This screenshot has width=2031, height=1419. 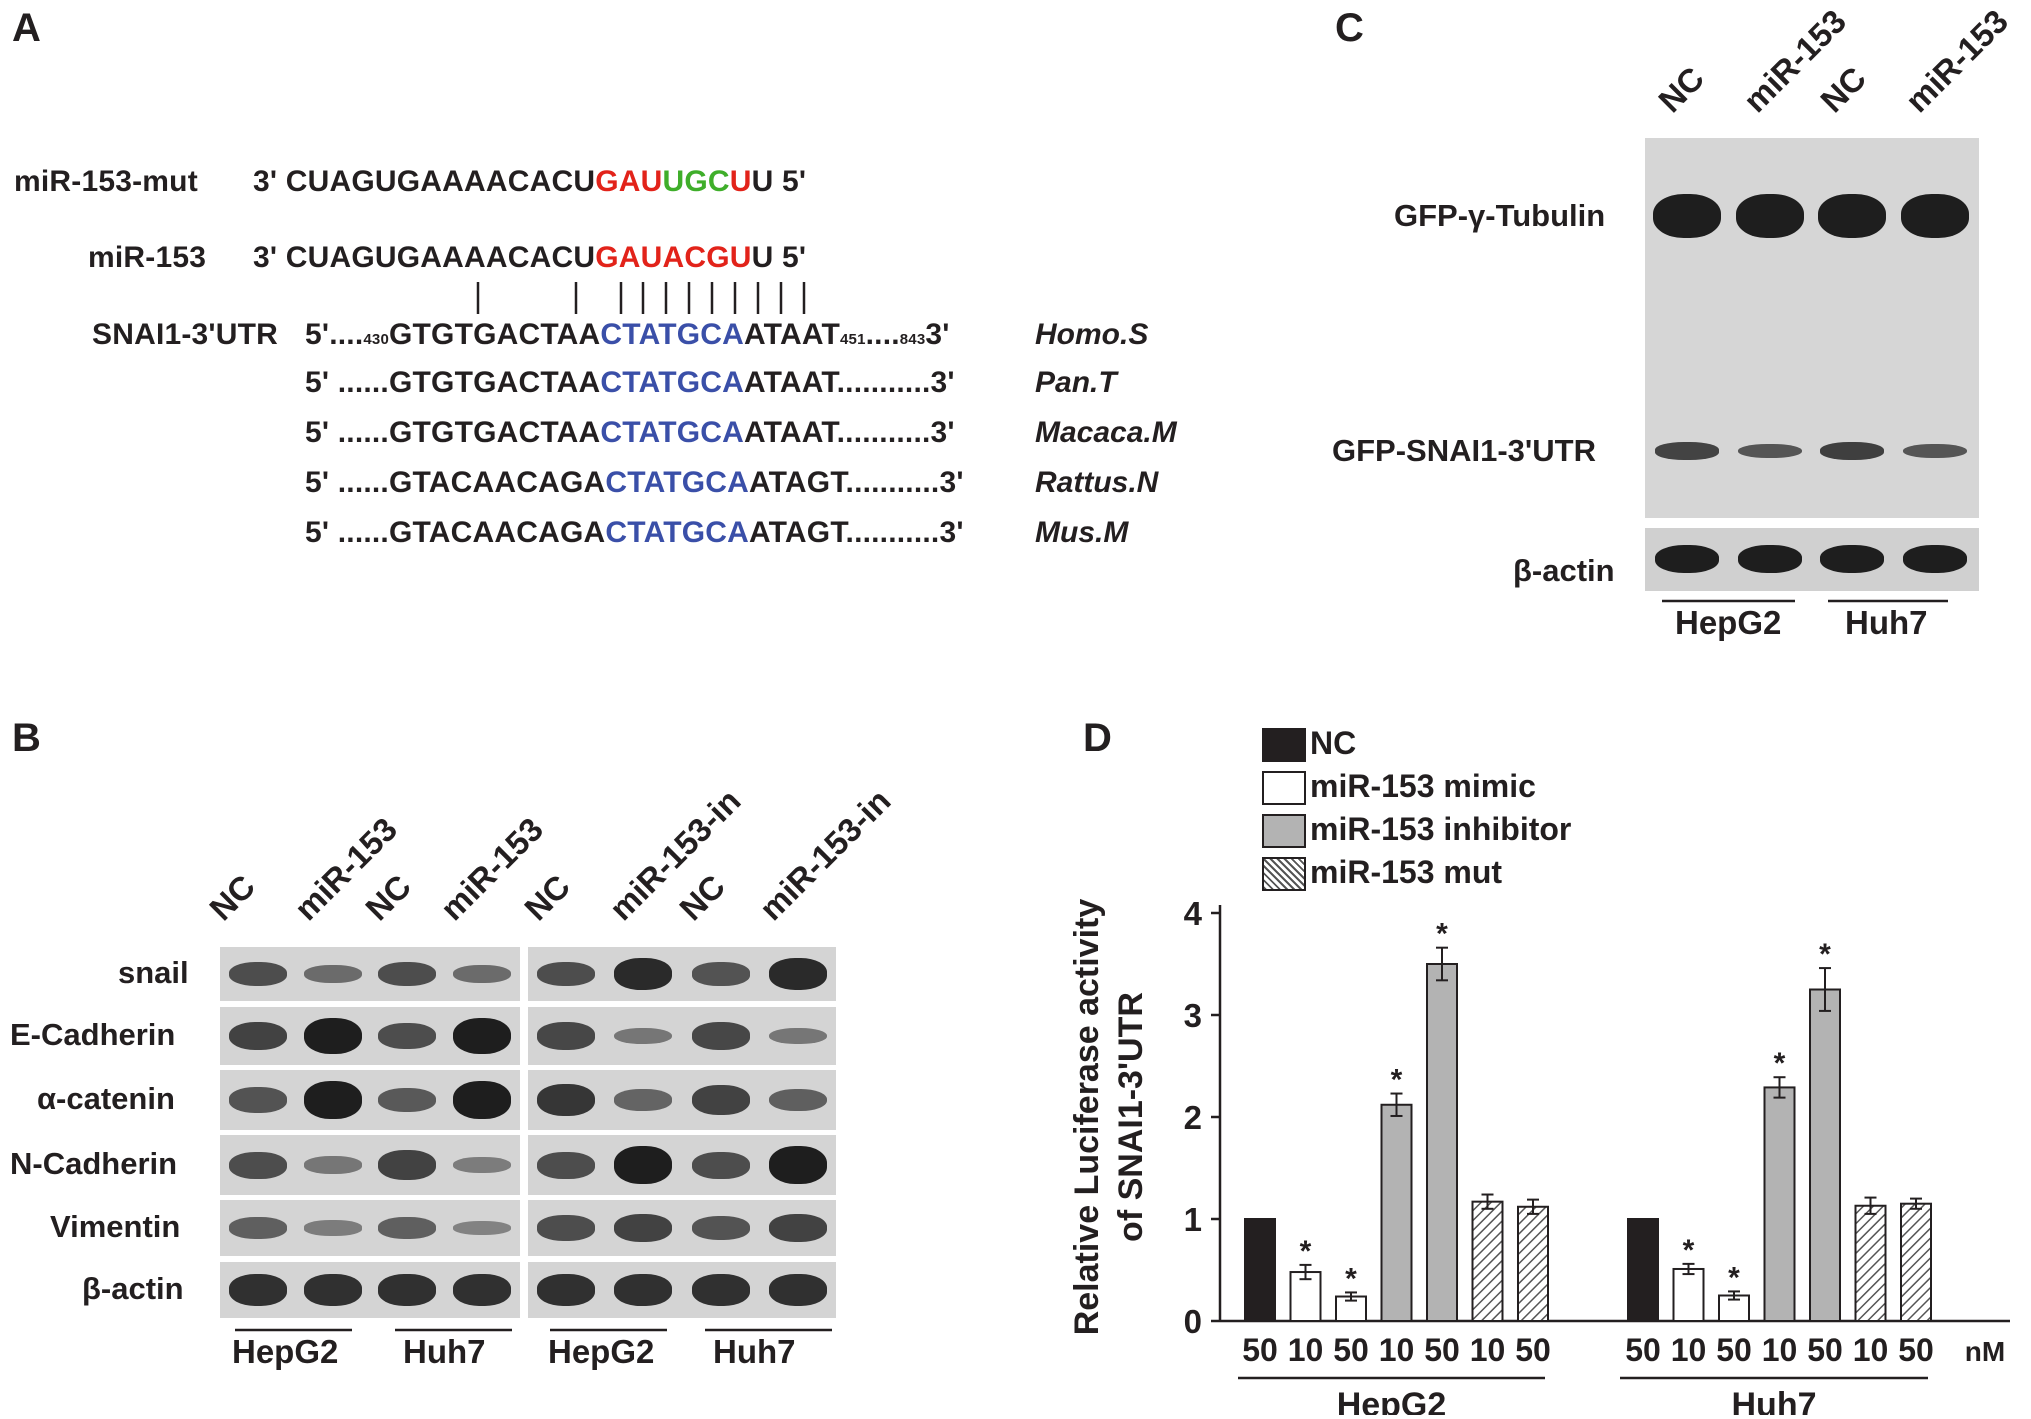 What do you see at coordinates (1812, 328) in the screenshot?
I see `c-blot-main` at bounding box center [1812, 328].